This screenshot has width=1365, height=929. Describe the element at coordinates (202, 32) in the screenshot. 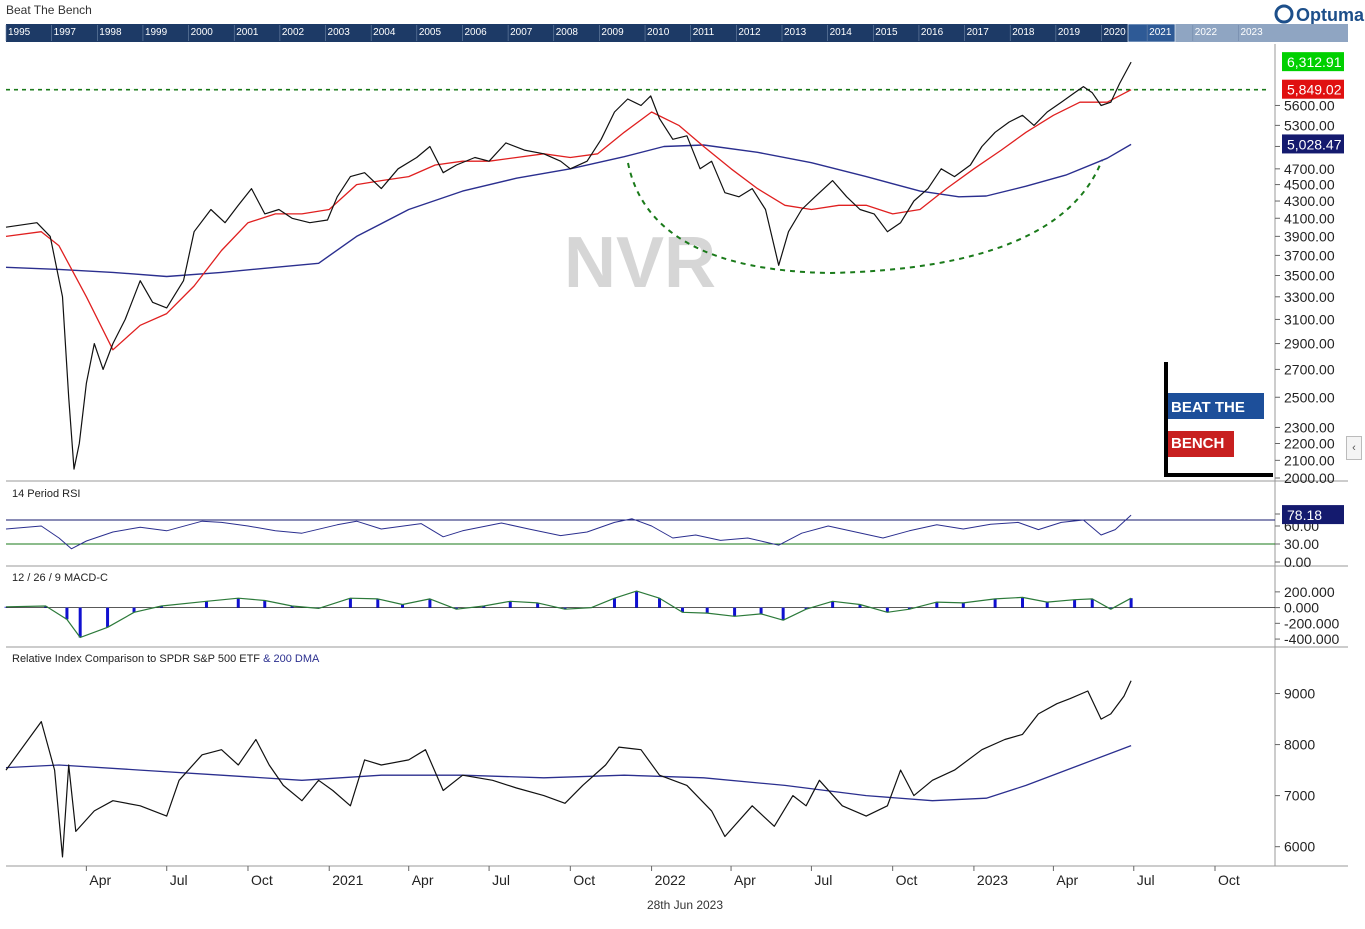

I see `overview-year-label: 2000` at that location.